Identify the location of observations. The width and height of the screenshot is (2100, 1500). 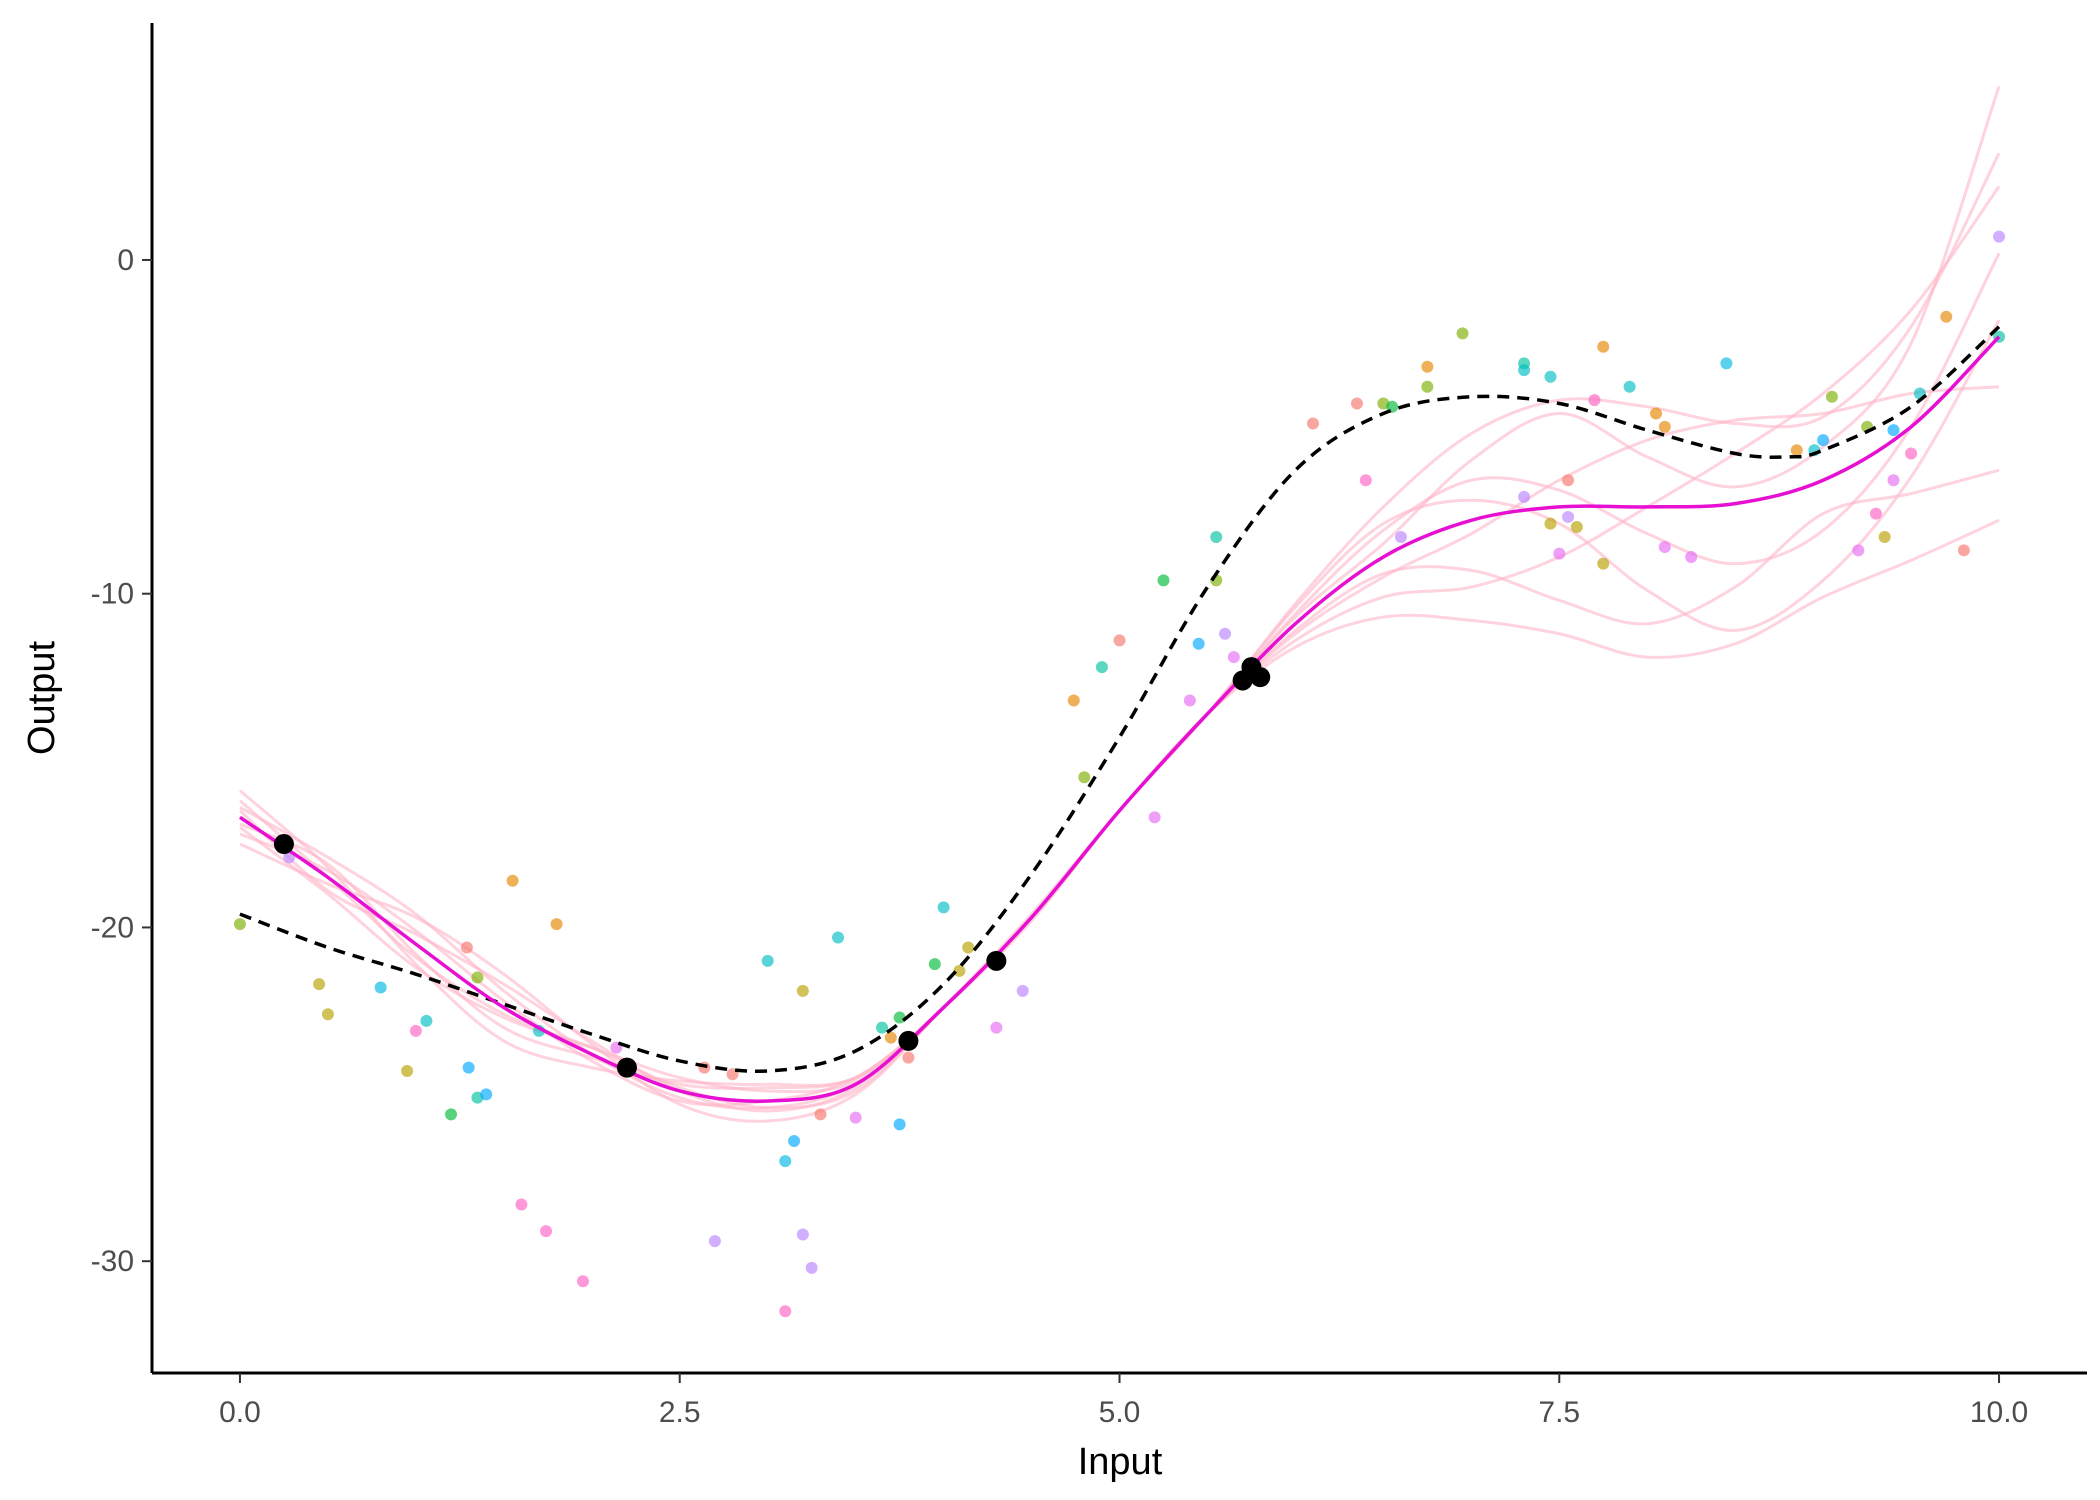
(772, 867).